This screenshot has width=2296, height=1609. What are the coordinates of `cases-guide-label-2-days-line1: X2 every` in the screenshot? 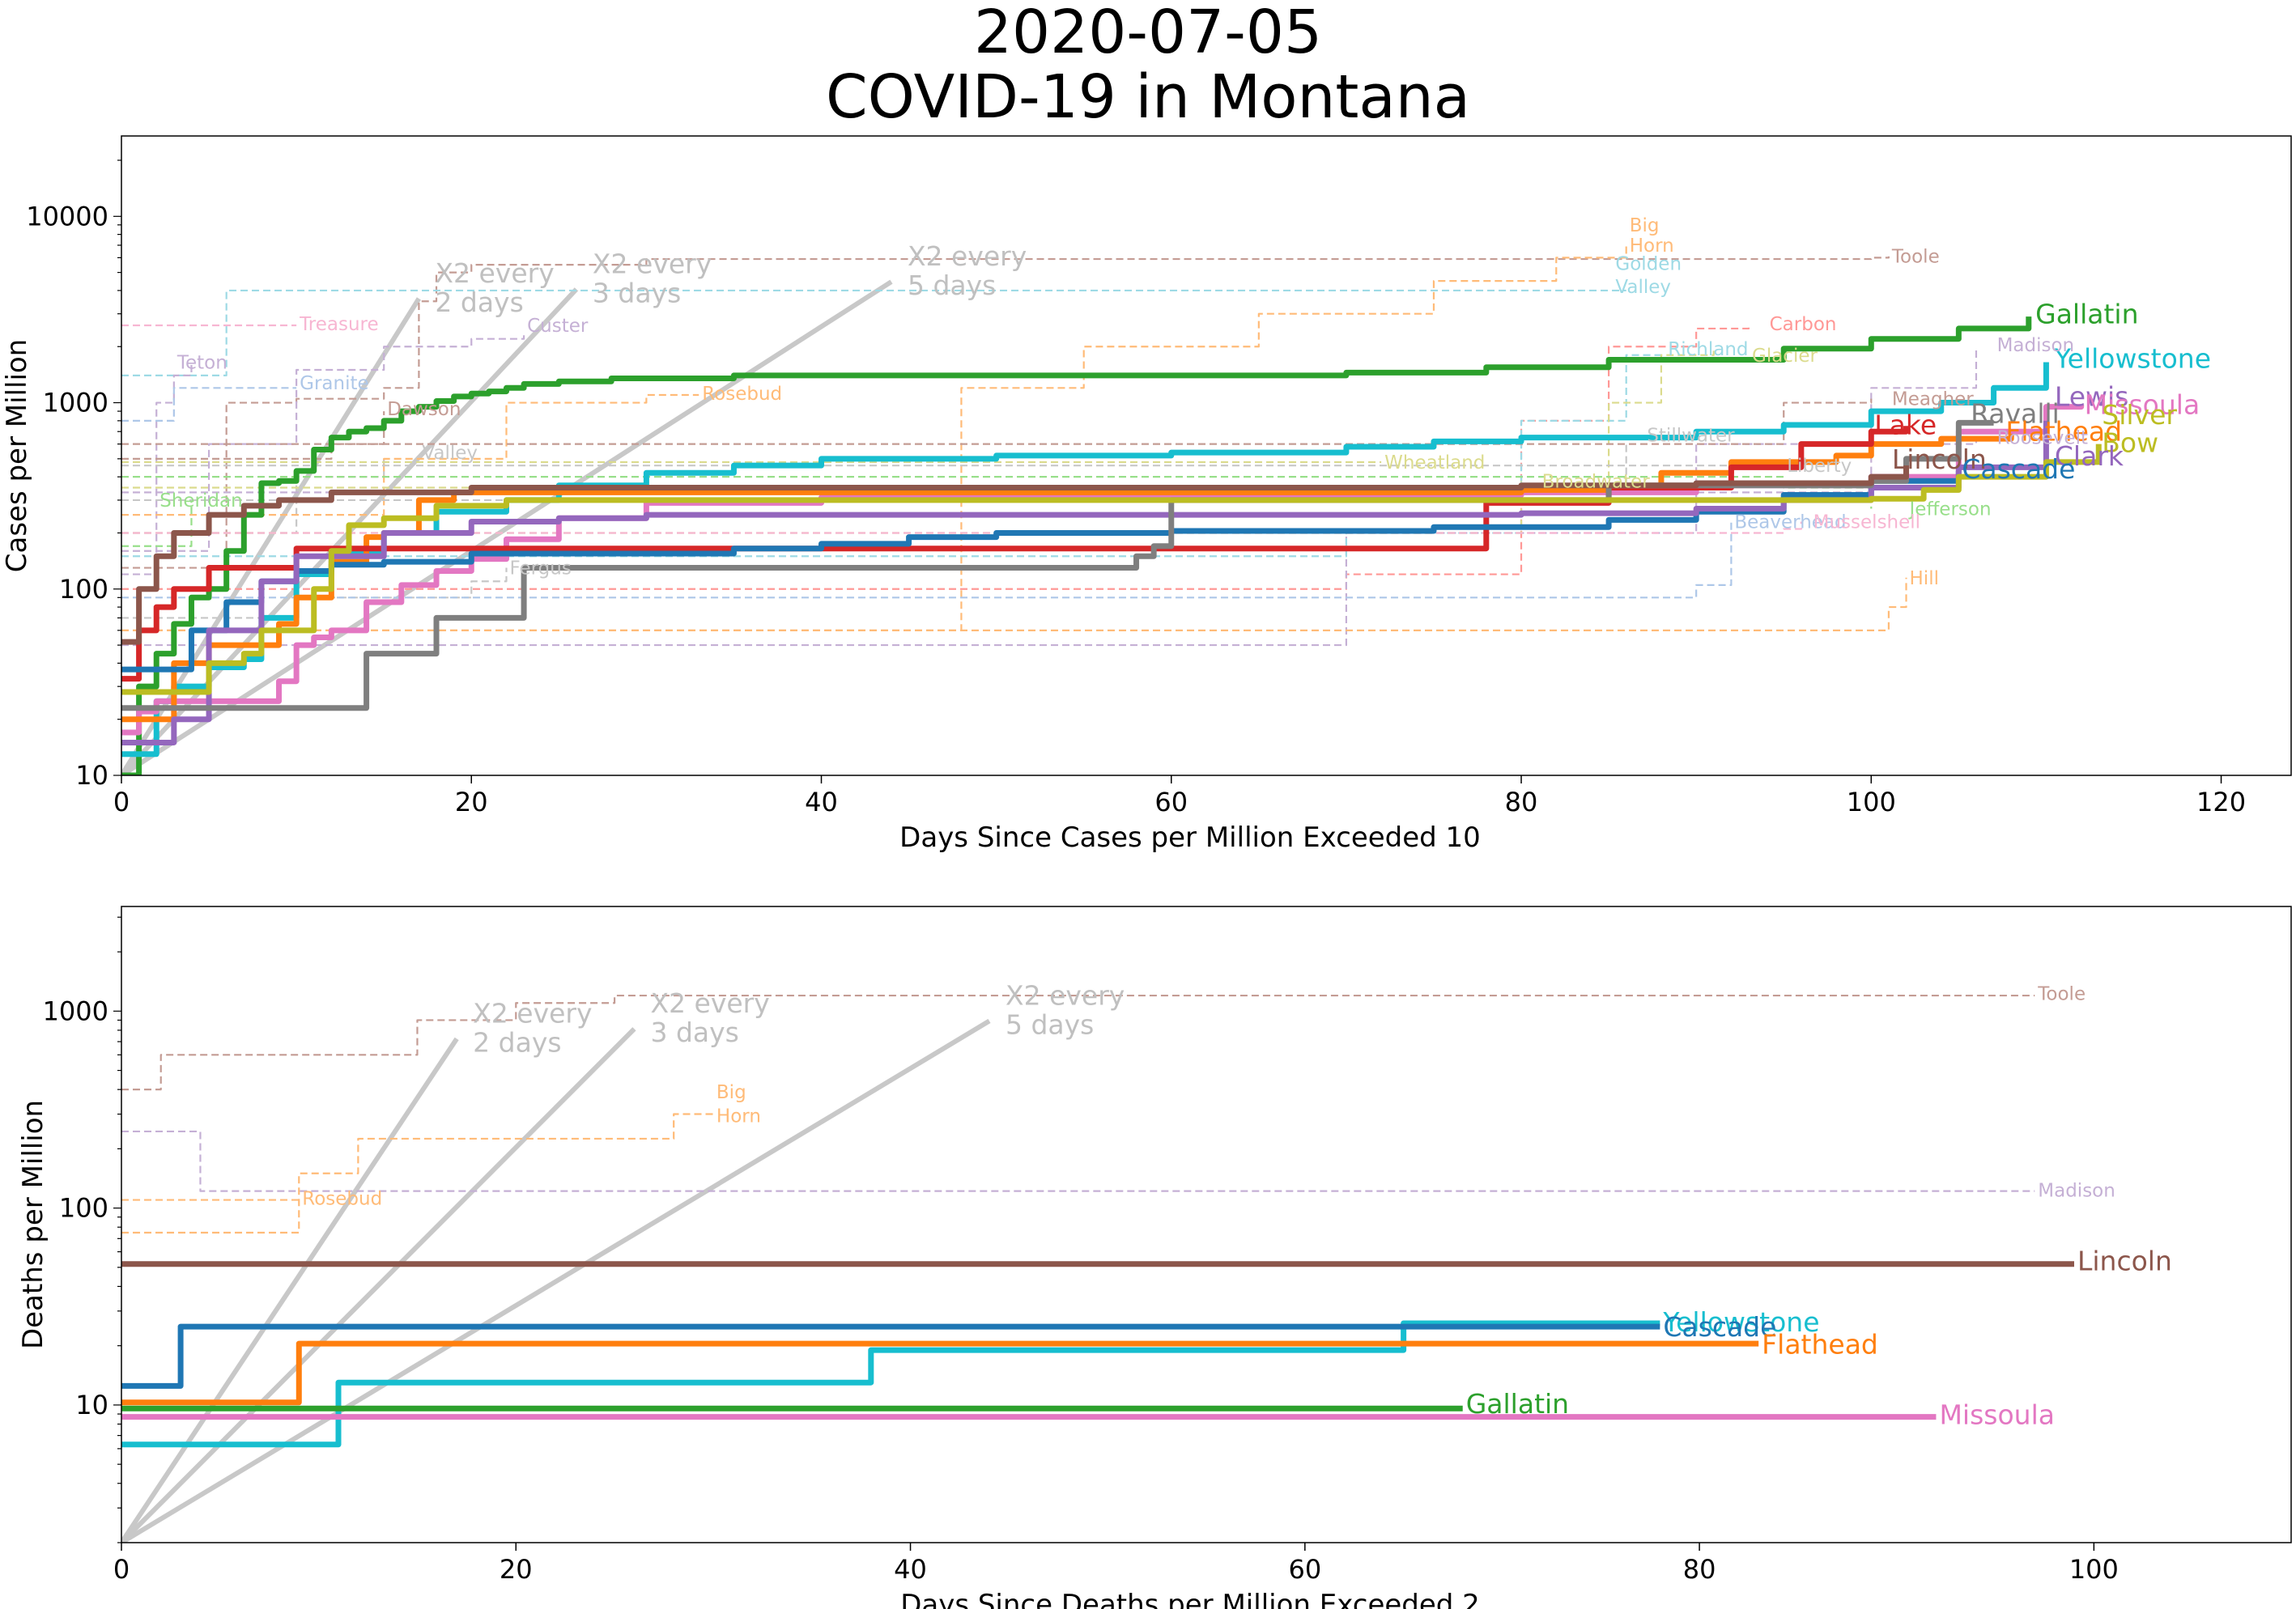 It's located at (494, 273).